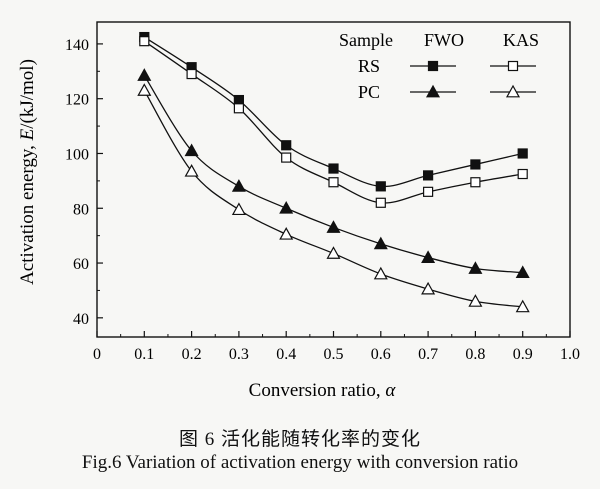 The width and height of the screenshot is (600, 489). Describe the element at coordinates (27, 212) in the screenshot. I see `y-axis-label-prefix: Activation energy,` at that location.